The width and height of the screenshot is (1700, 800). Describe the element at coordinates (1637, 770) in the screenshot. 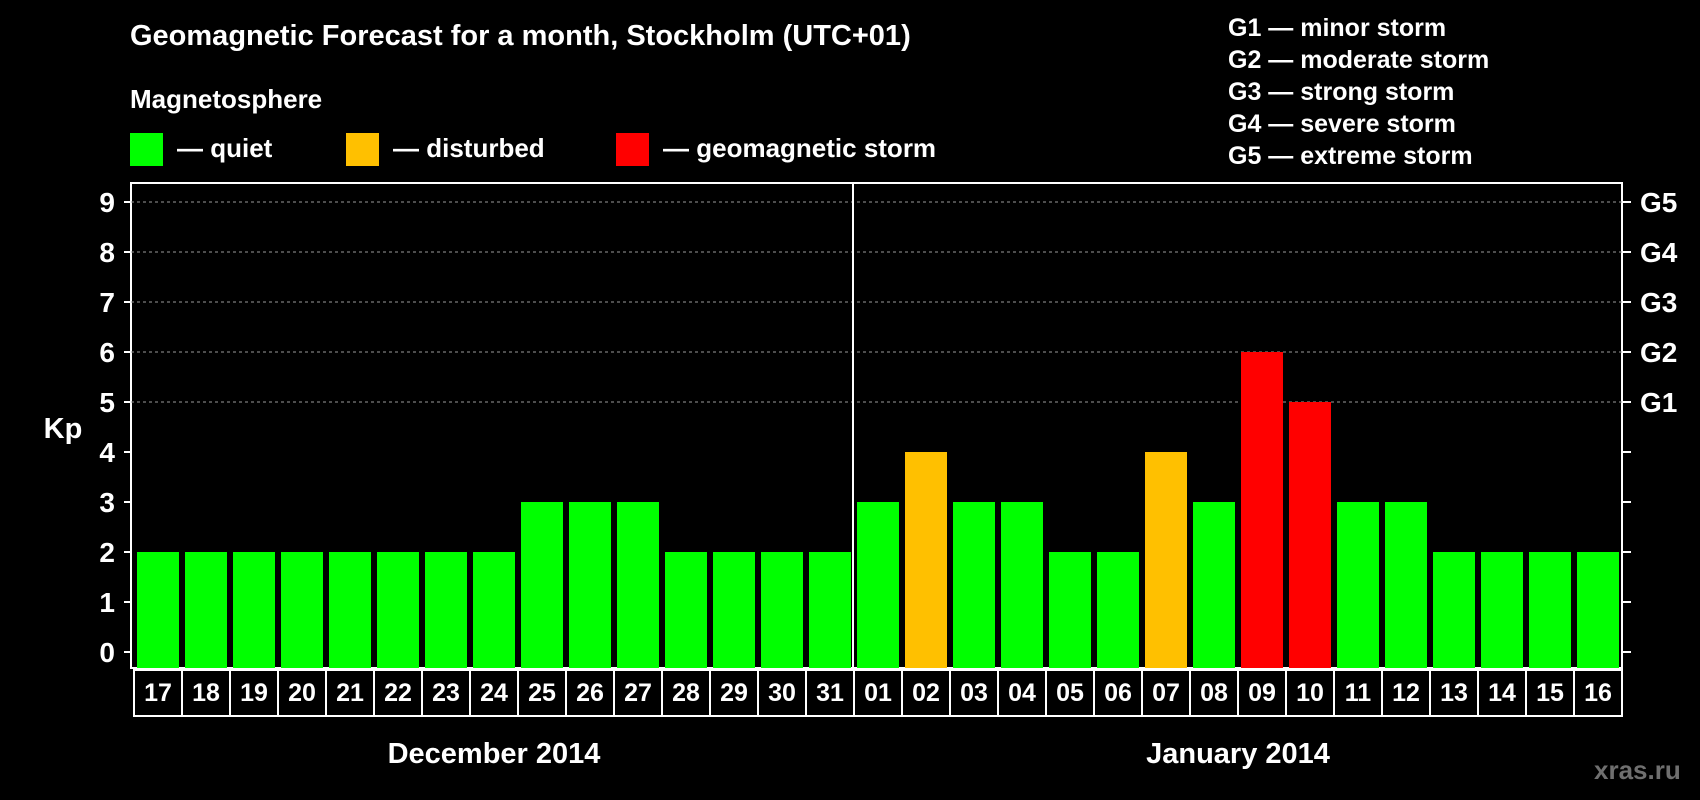

I see `watermark: xras.ru` at that location.